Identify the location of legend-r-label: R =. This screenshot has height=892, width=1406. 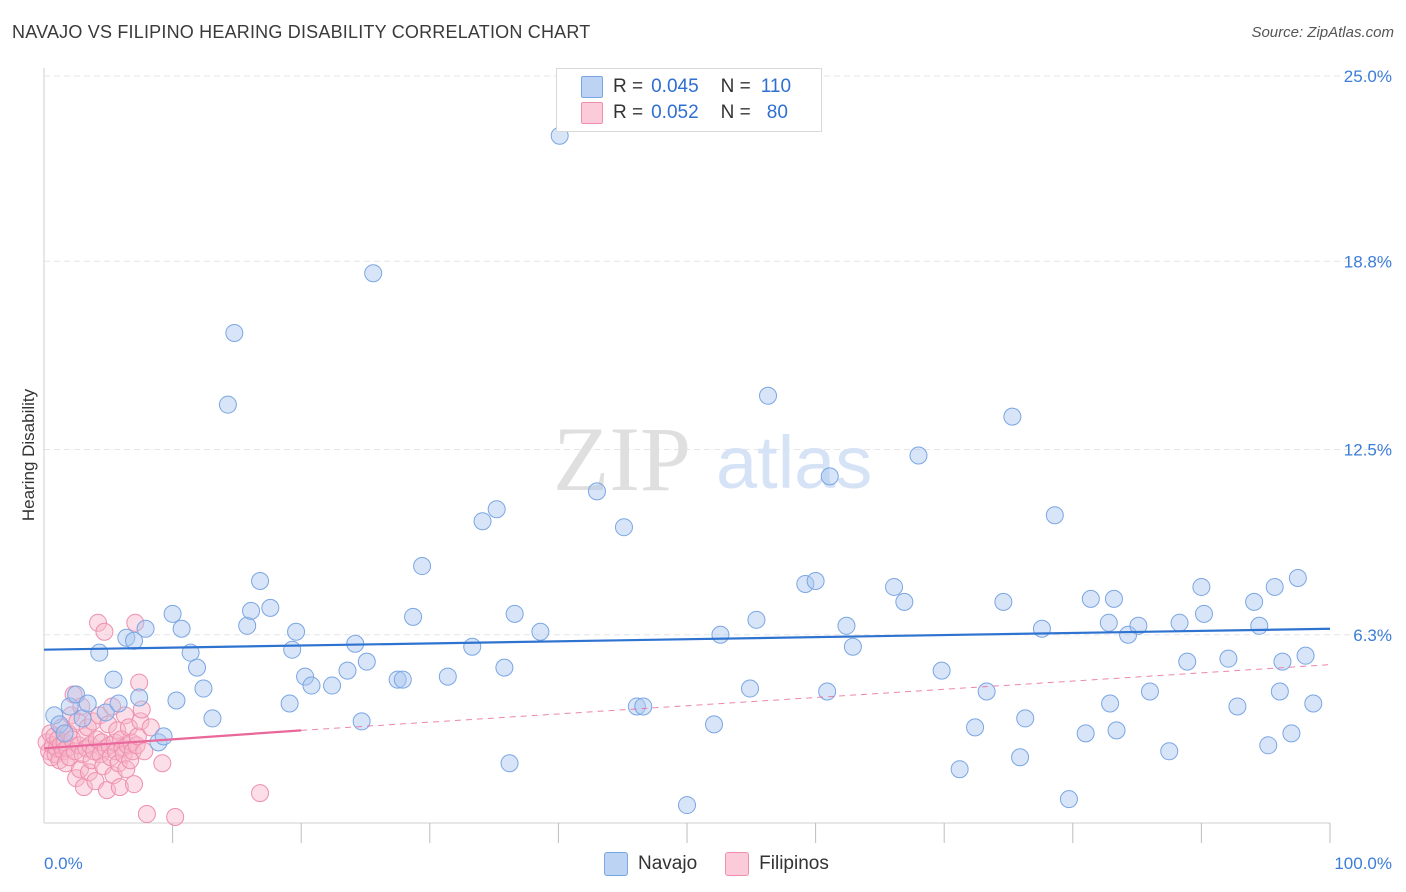
(628, 112).